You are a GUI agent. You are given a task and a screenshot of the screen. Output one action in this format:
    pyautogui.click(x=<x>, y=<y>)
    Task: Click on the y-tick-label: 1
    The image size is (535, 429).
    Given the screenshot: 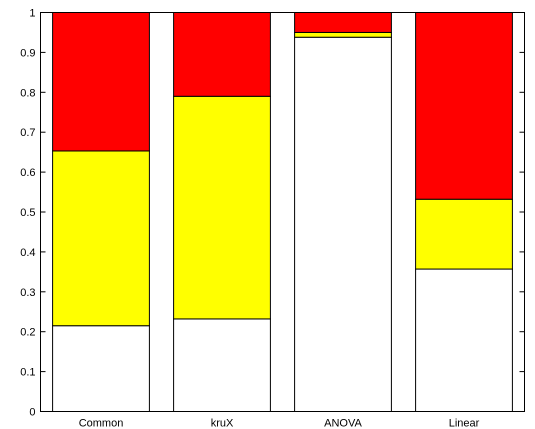 What is the action you would take?
    pyautogui.click(x=32, y=14)
    